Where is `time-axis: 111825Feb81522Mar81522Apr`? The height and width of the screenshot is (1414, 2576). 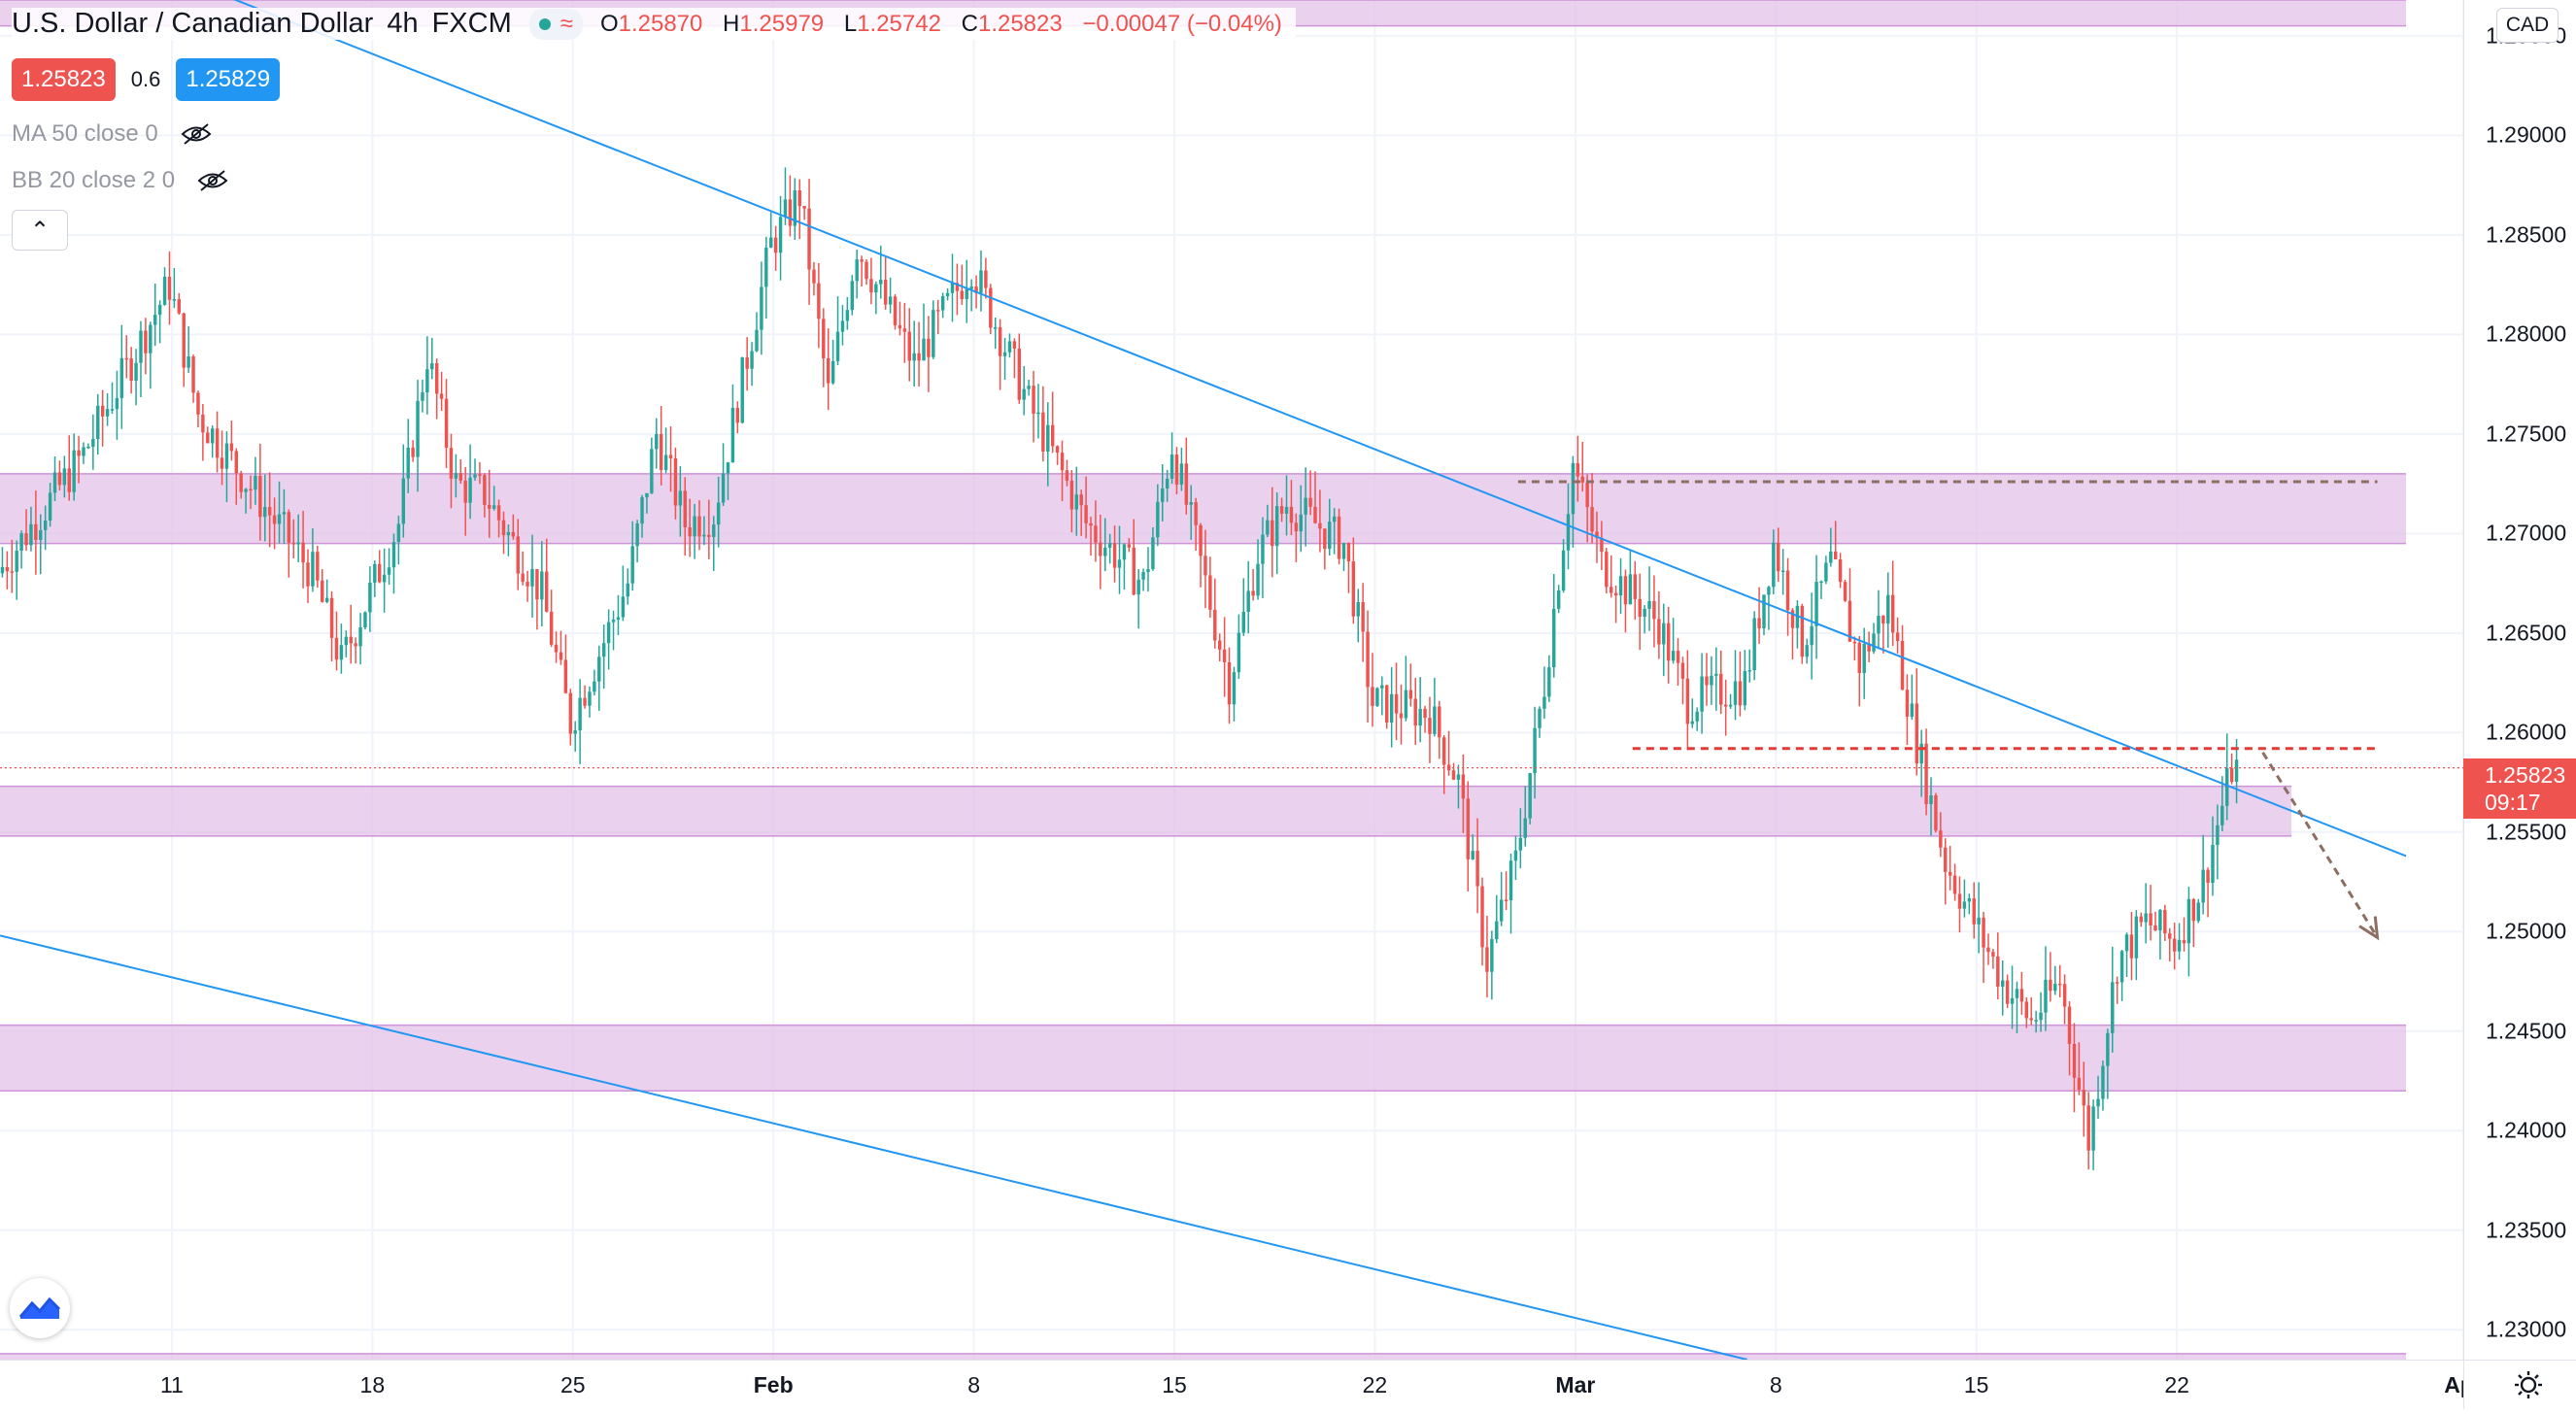 time-axis: 111825Feb81522Mar81522Apr is located at coordinates (1241, 1384).